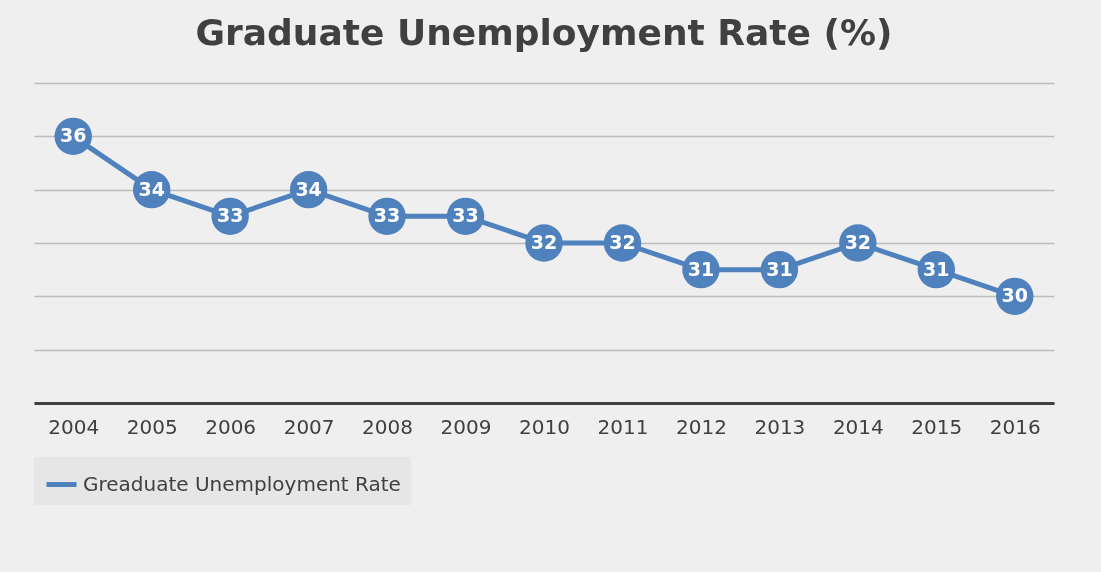 Image resolution: width=1101 pixels, height=572 pixels. What do you see at coordinates (466, 426) in the screenshot?
I see `x-tick-label: 2009` at bounding box center [466, 426].